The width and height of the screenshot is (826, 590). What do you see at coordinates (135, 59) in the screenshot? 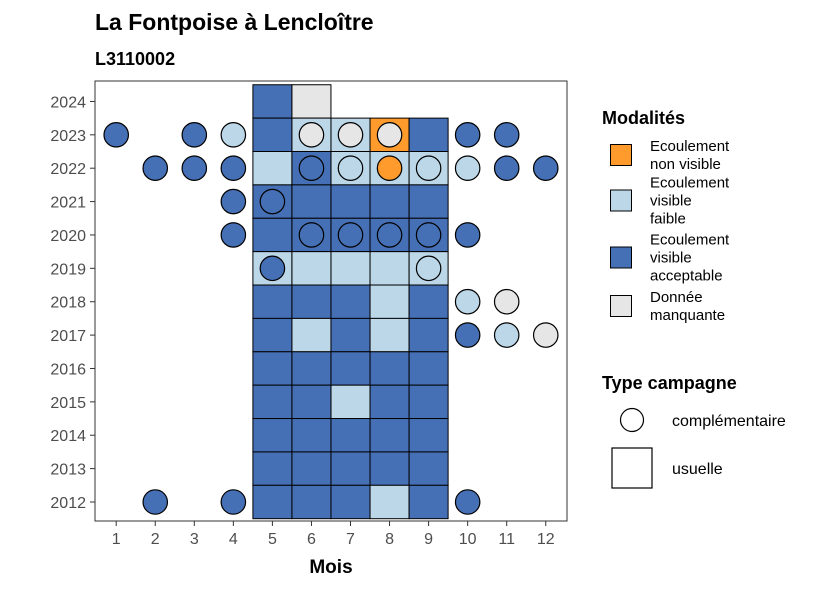
I see `chart-subtitle: L3110002` at bounding box center [135, 59].